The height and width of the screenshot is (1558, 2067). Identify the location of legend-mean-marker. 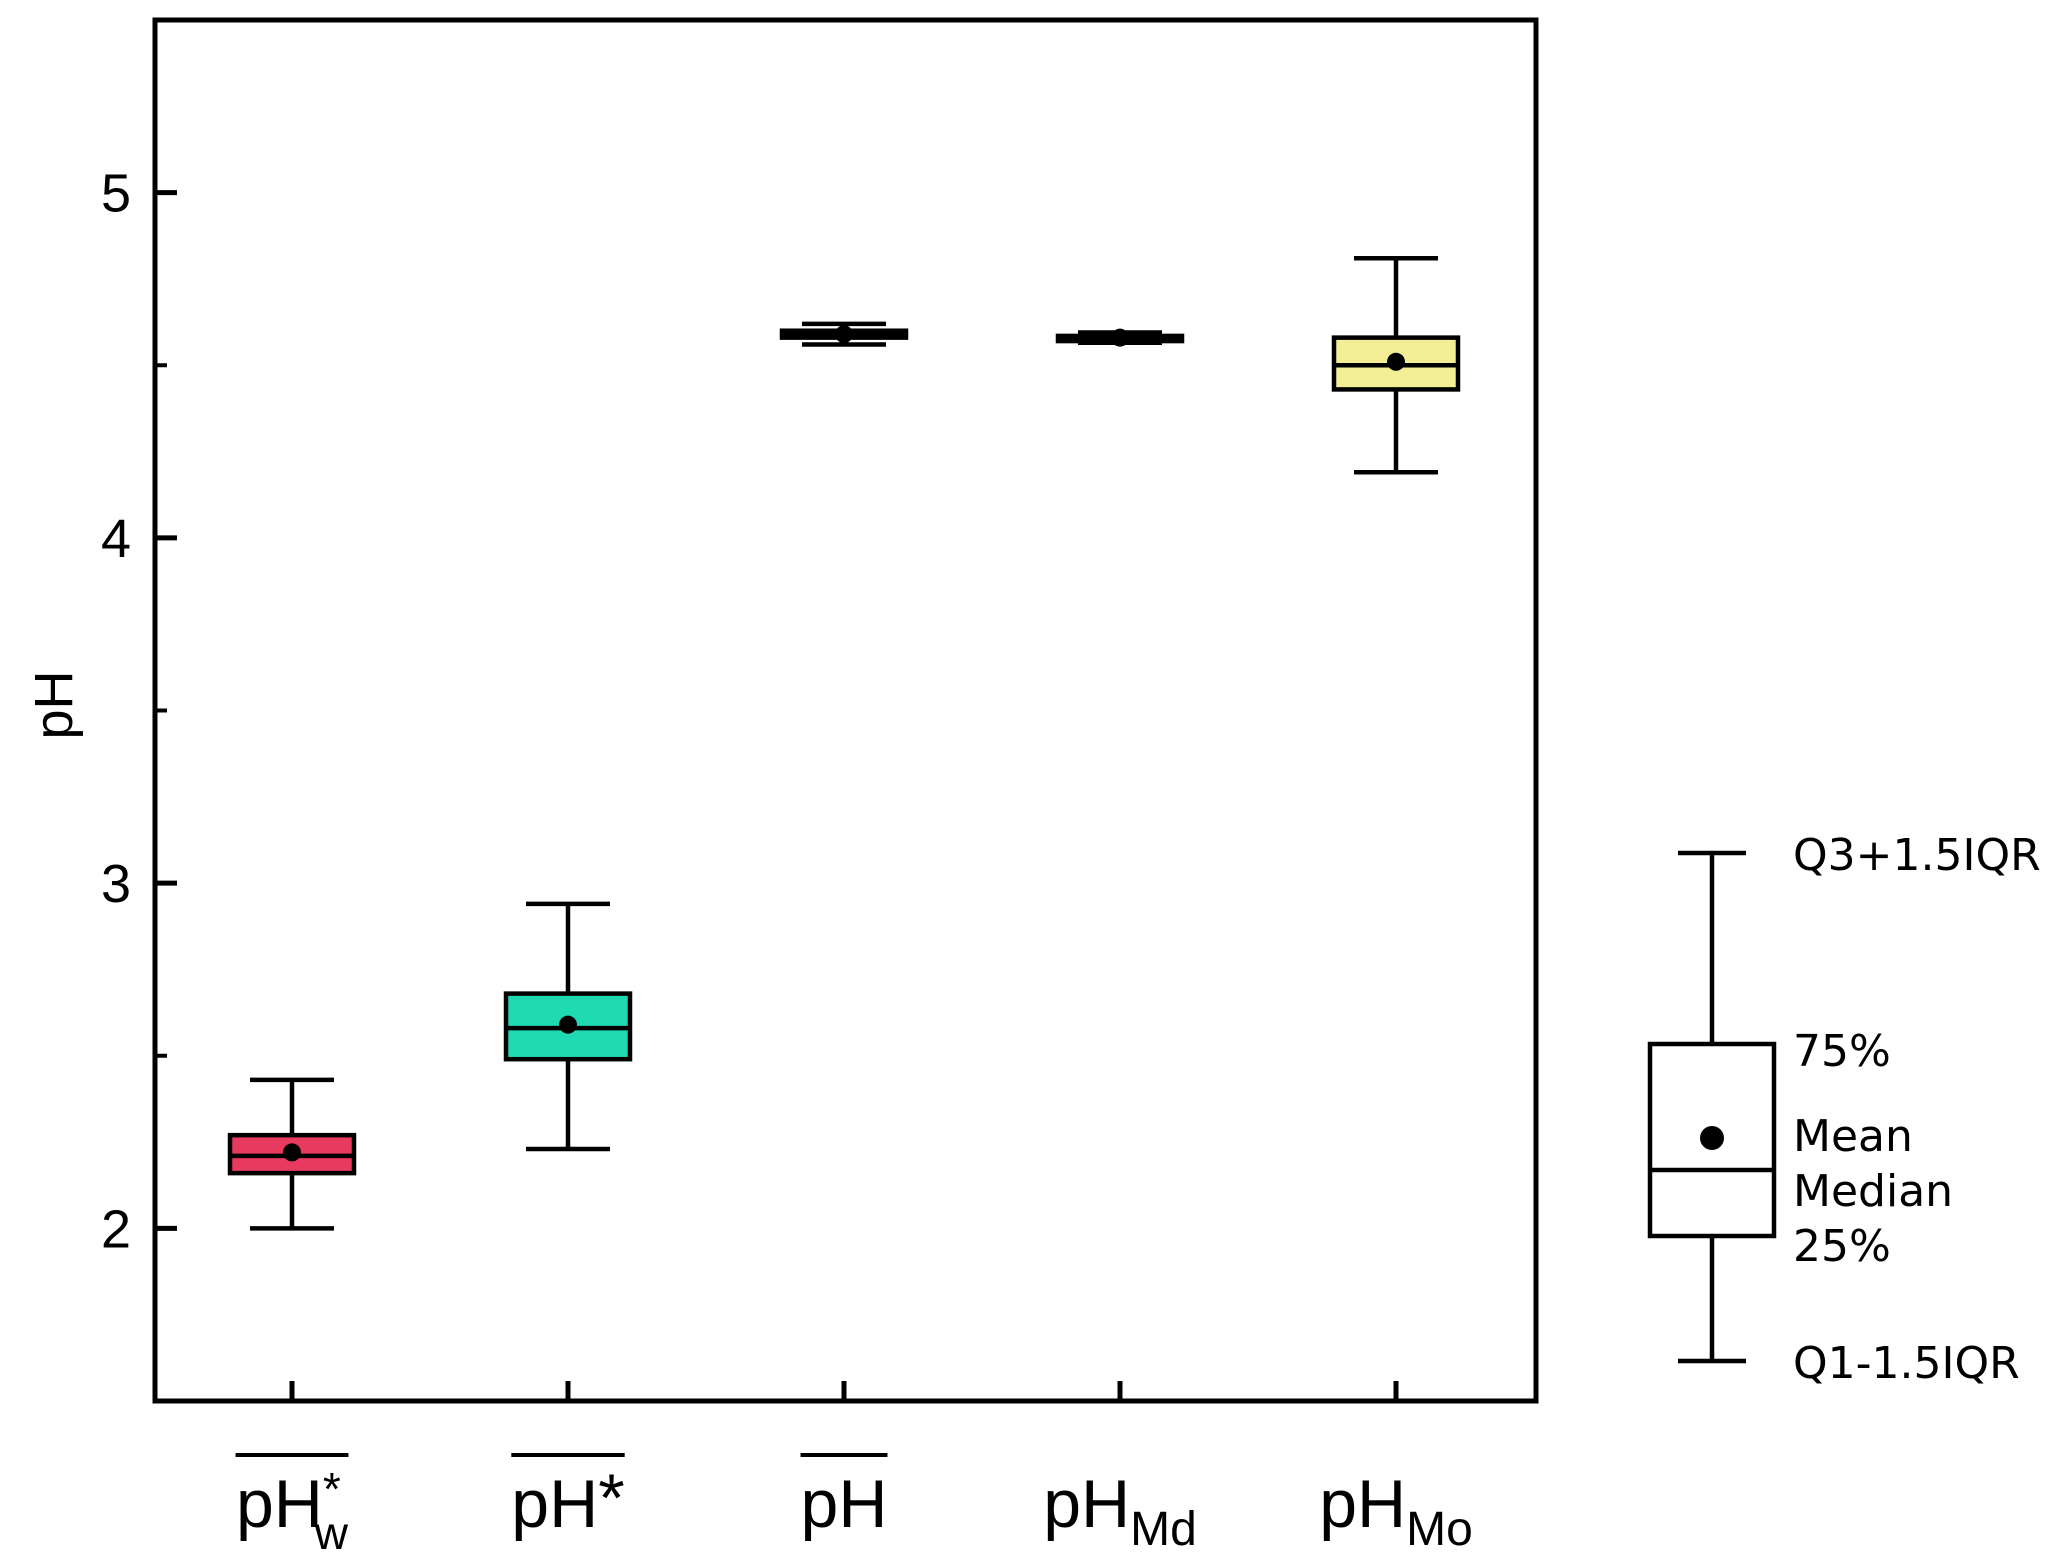
(1712, 1138).